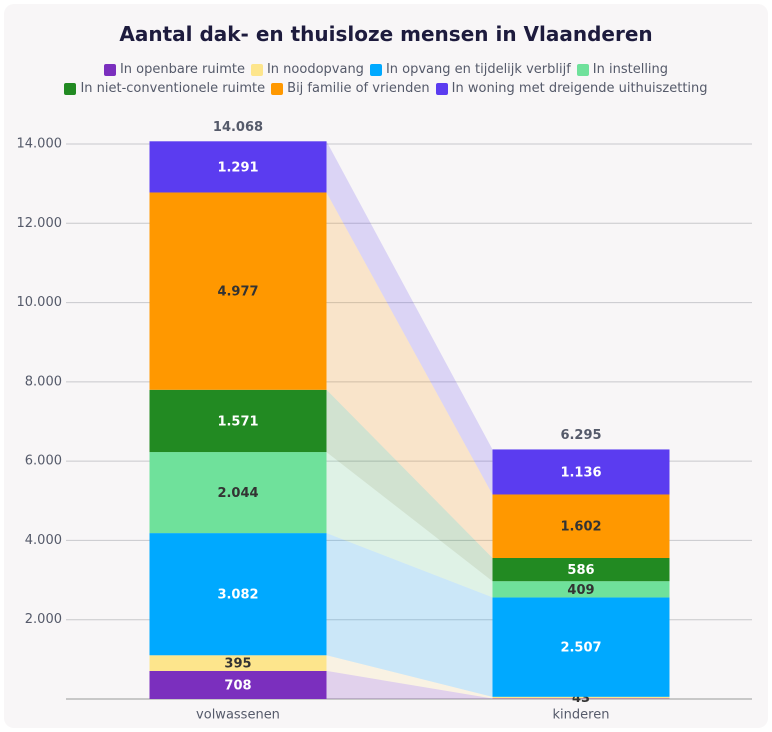 The image size is (772, 732). Describe the element at coordinates (315, 69) in the screenshot. I see `legend-label: In noodopvang` at that location.